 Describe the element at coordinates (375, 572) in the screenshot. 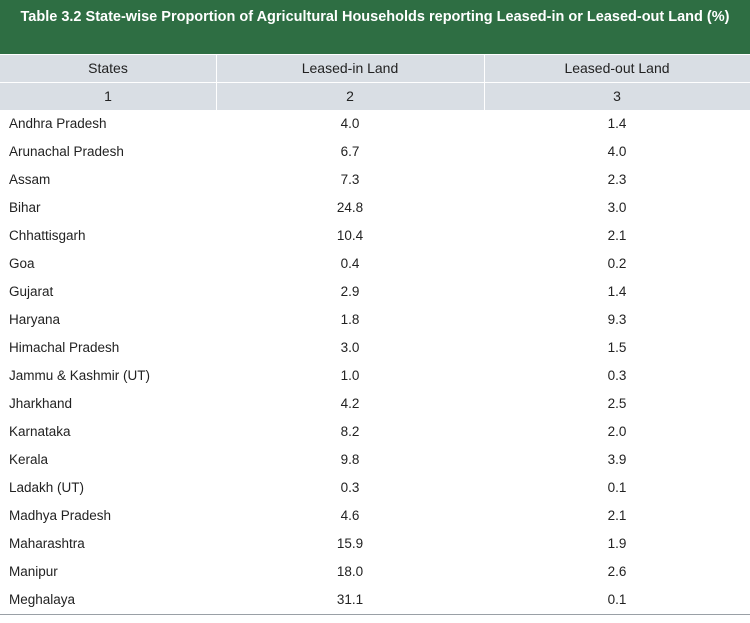

I see `table-row: Manipur 18.0 2.6` at that location.